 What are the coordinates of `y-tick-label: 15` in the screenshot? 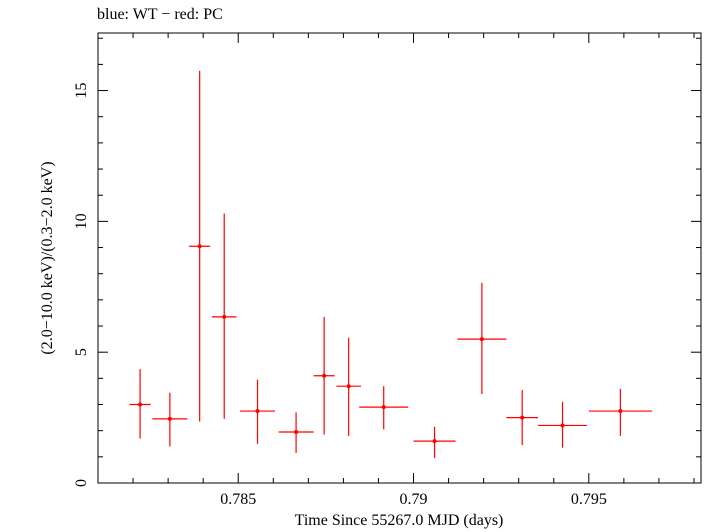 It's located at (81, 91).